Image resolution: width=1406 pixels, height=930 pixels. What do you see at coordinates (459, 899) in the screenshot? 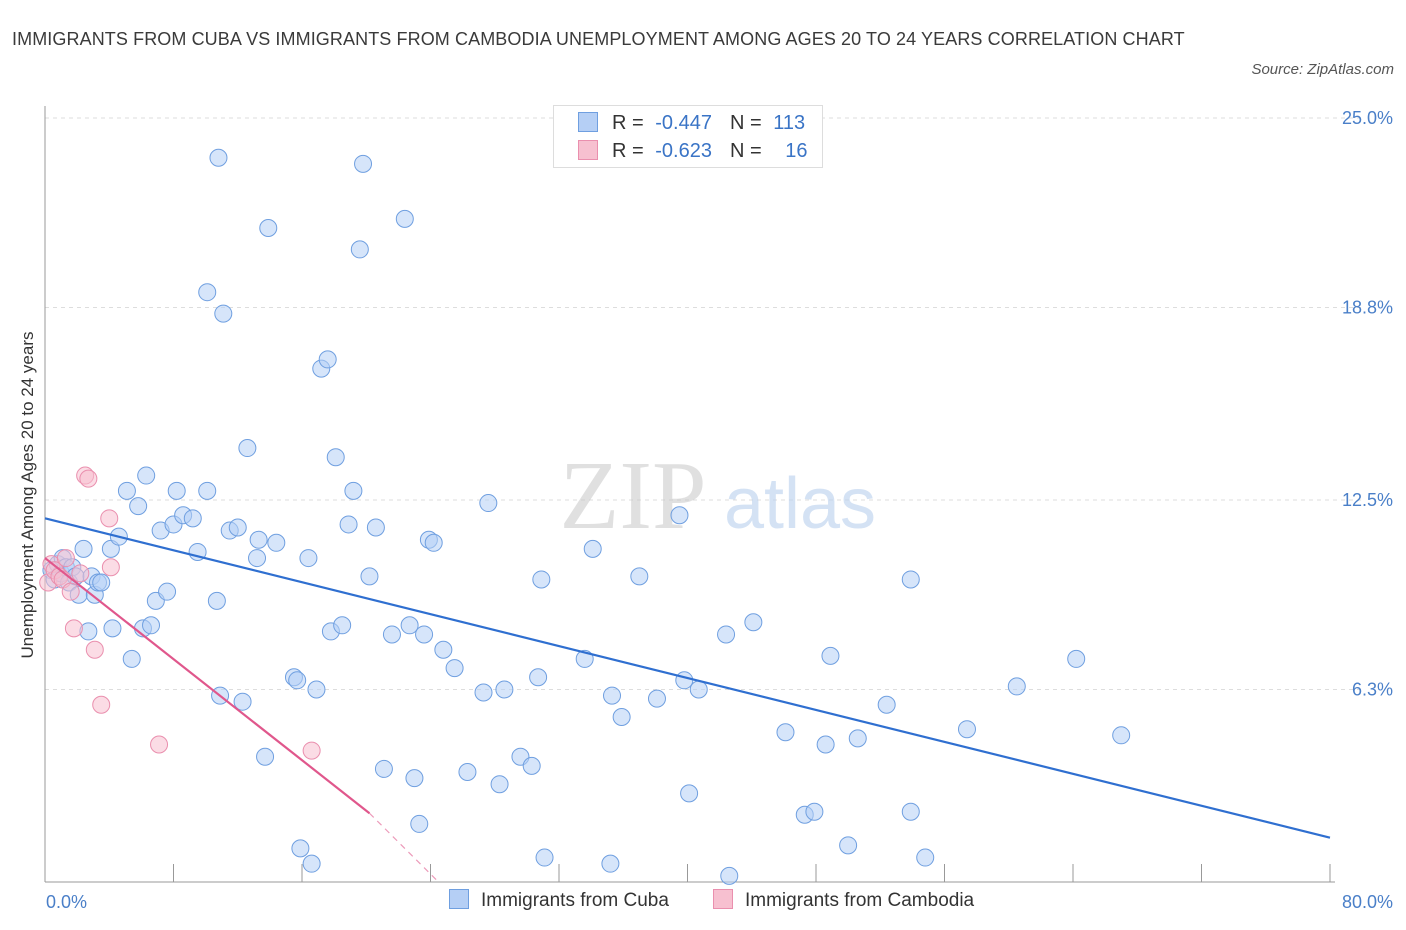
I see `bottom-legend-swatch-cuba` at bounding box center [459, 899].